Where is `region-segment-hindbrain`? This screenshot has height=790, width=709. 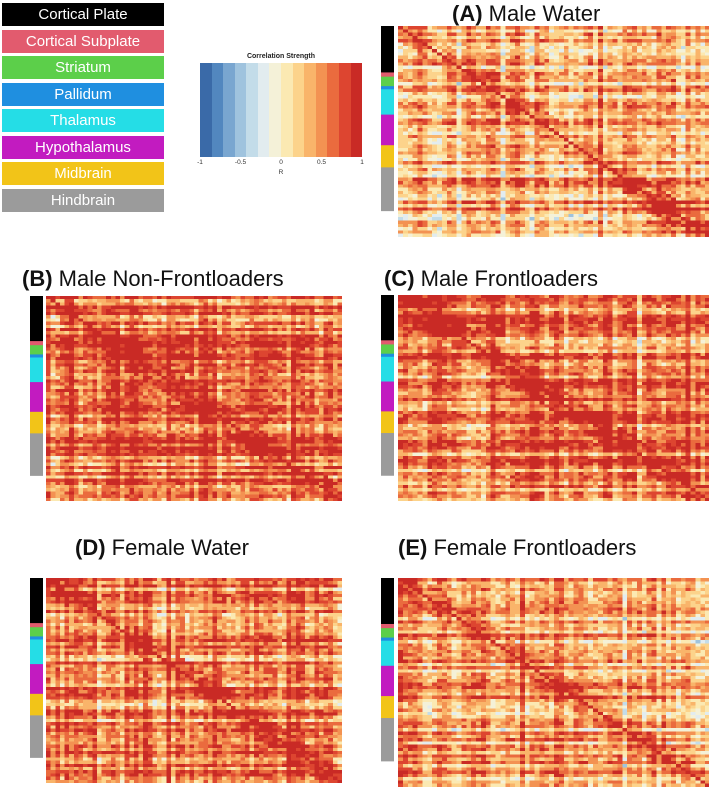 region-segment-hindbrain is located at coordinates (36, 454).